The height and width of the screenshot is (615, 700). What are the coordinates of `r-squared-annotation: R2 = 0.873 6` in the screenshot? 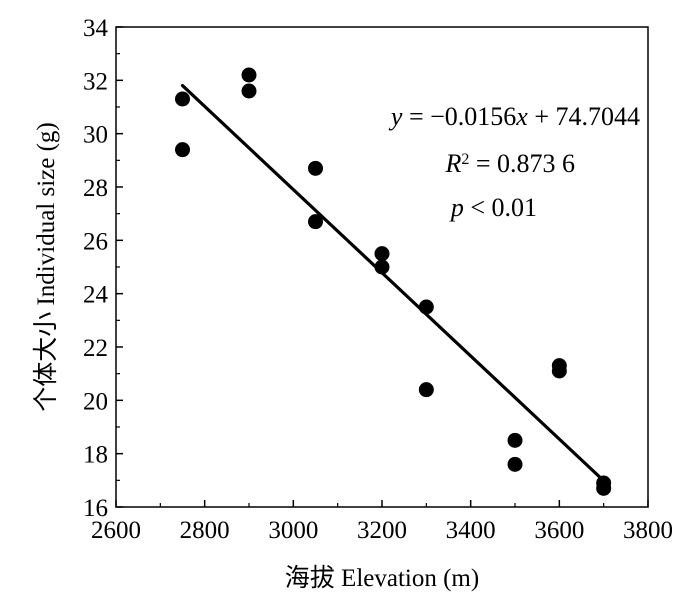 It's located at (509, 163).